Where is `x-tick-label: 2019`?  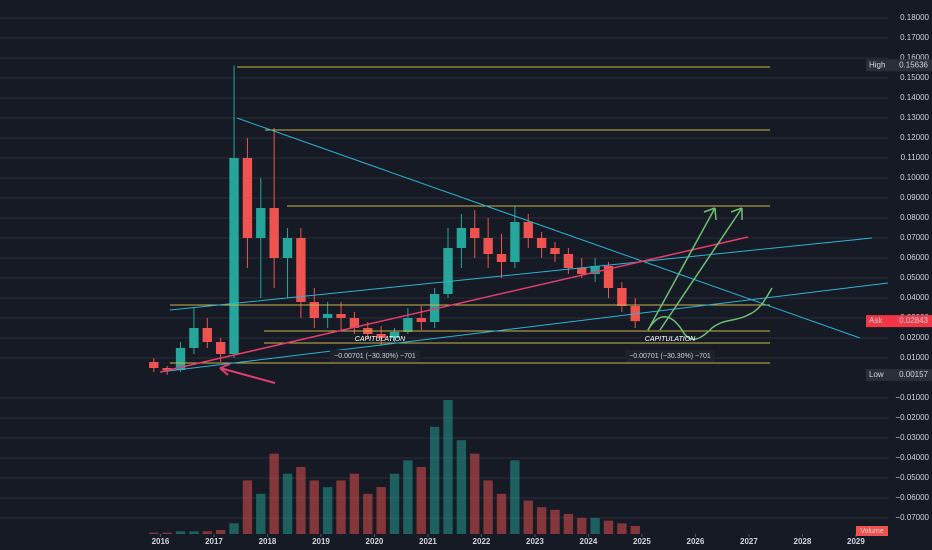
x-tick-label: 2019 is located at coordinates (321, 541).